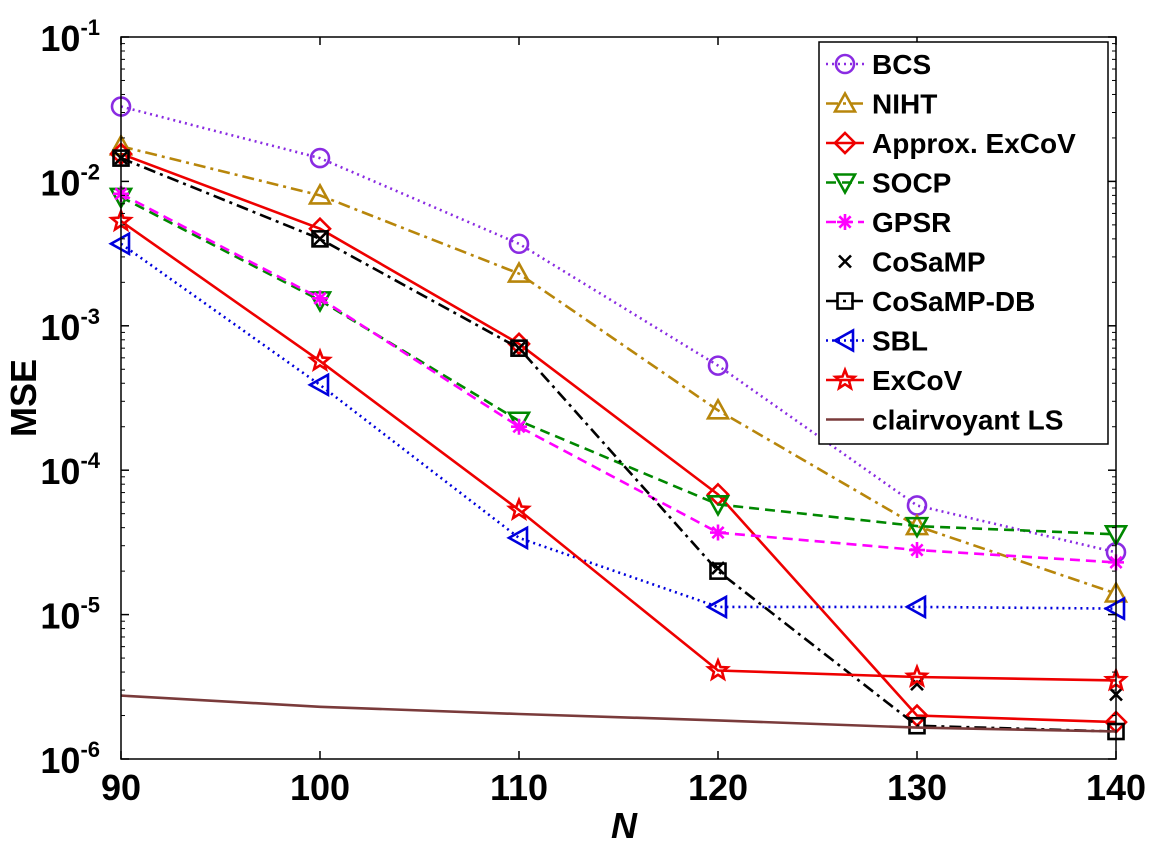  Describe the element at coordinates (90, 460) in the screenshot. I see `y-tick-exponent: -4` at that location.